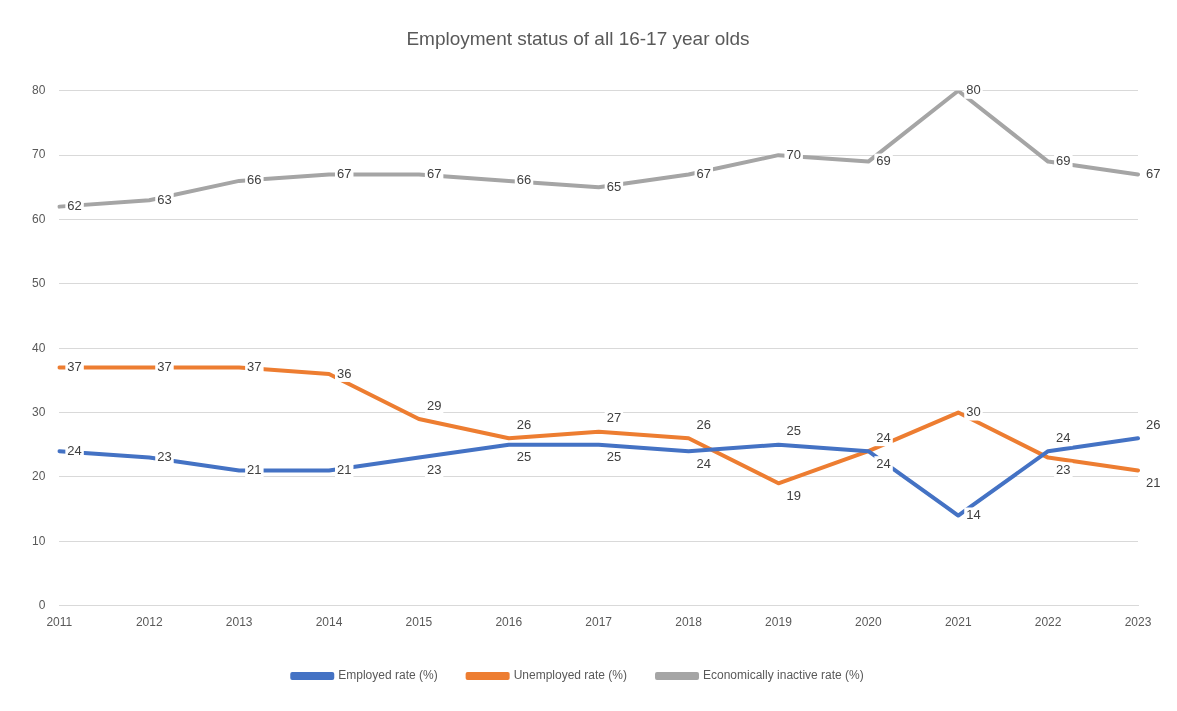  What do you see at coordinates (59, 622) in the screenshot?
I see `x-tick-label: 2011` at bounding box center [59, 622].